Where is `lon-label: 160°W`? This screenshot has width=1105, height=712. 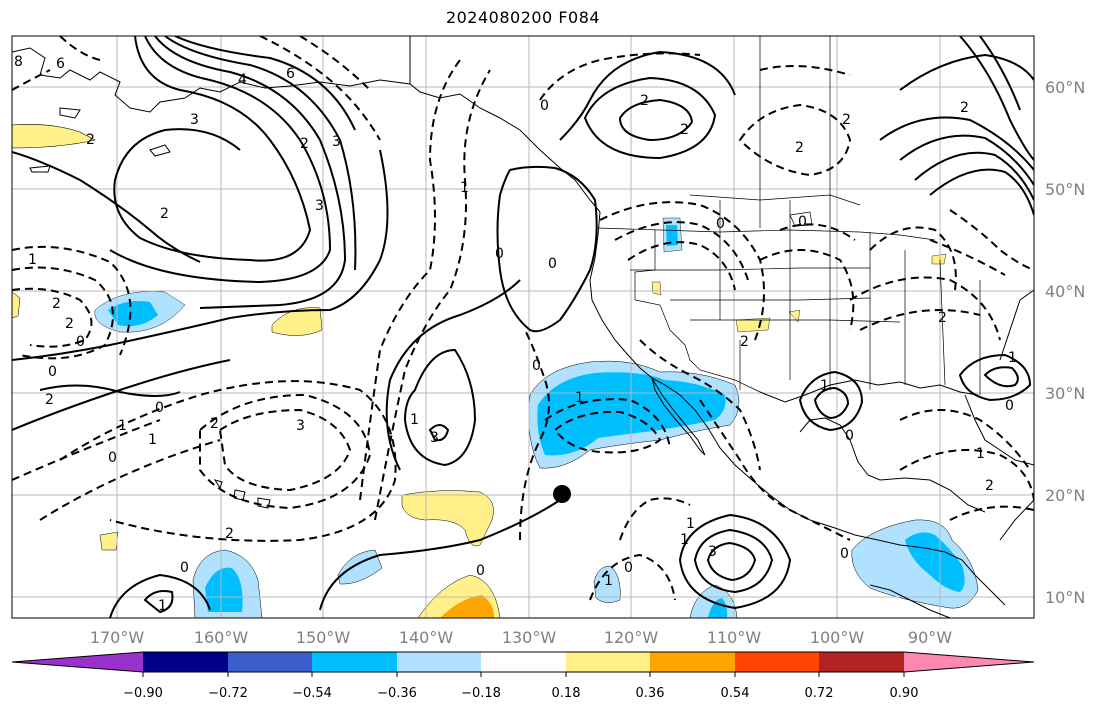 lon-label: 160°W is located at coordinates (221, 637).